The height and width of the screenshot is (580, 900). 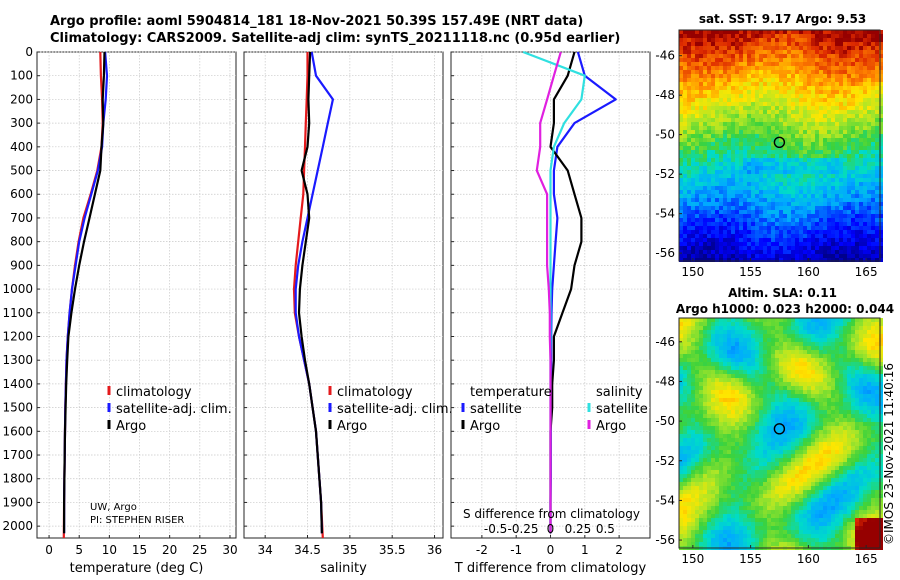 What do you see at coordinates (137, 568) in the screenshot?
I see `temperature-x-axis-label: temperature (deg C)` at bounding box center [137, 568].